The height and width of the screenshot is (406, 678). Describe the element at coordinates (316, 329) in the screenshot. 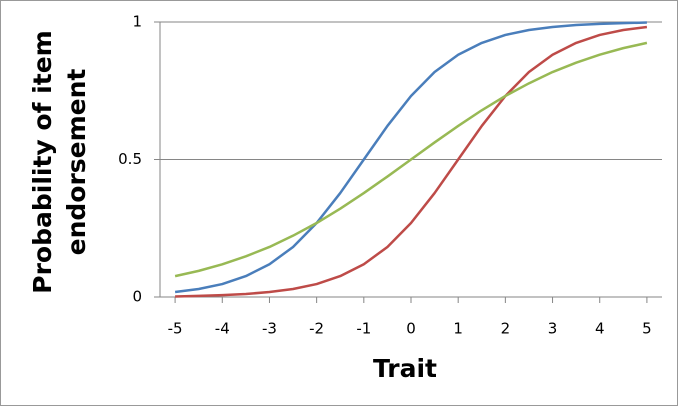

I see `x-tick-label: -2` at that location.